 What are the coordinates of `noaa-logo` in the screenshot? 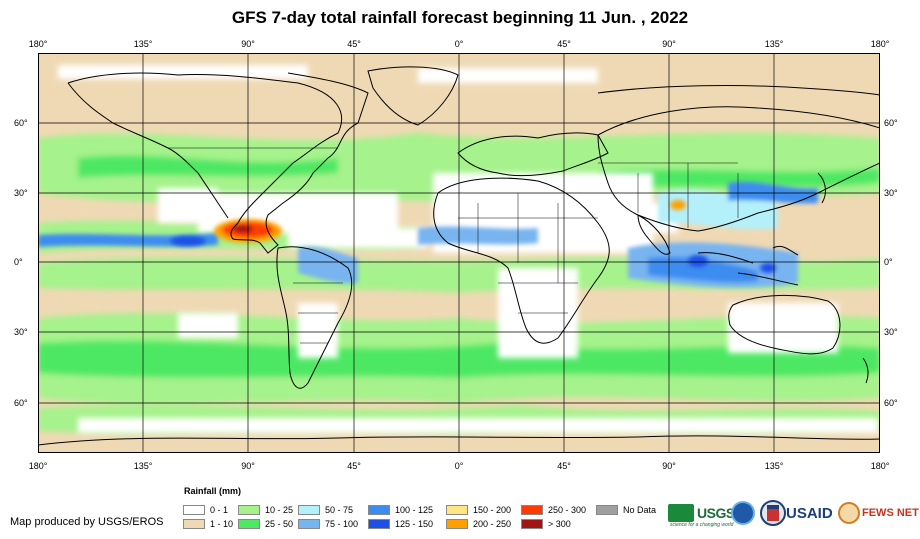 It's located at (743, 513).